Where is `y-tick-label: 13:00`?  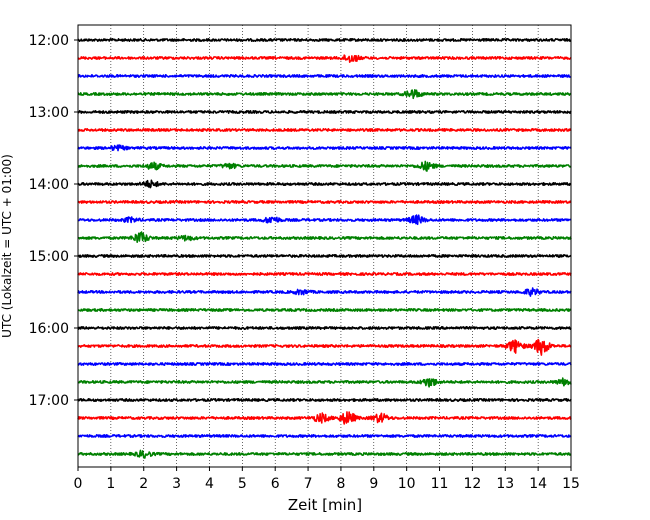 y-tick-label: 13:00 is located at coordinates (49, 113).